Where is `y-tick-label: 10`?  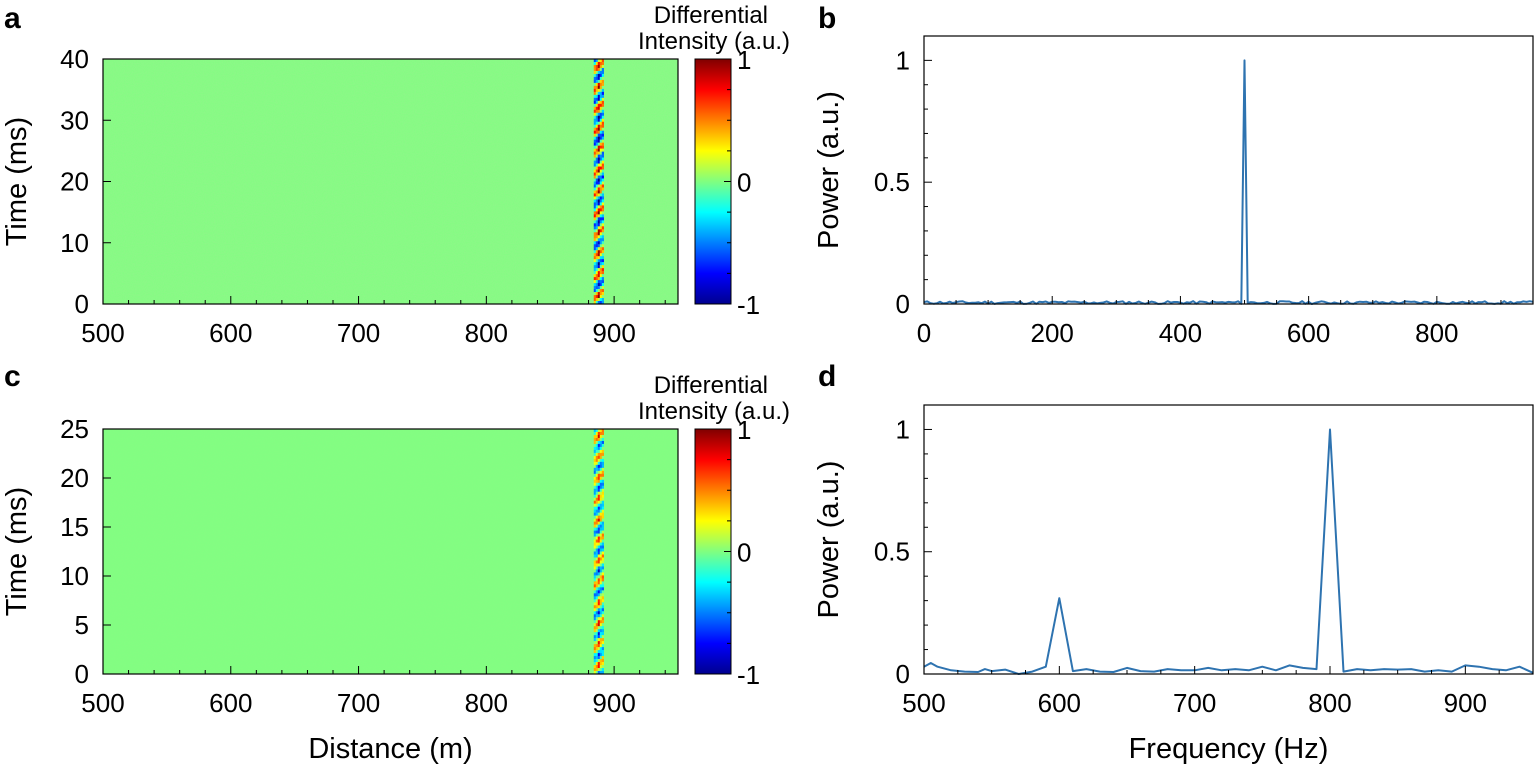
y-tick-label: 10 is located at coordinates (74, 243).